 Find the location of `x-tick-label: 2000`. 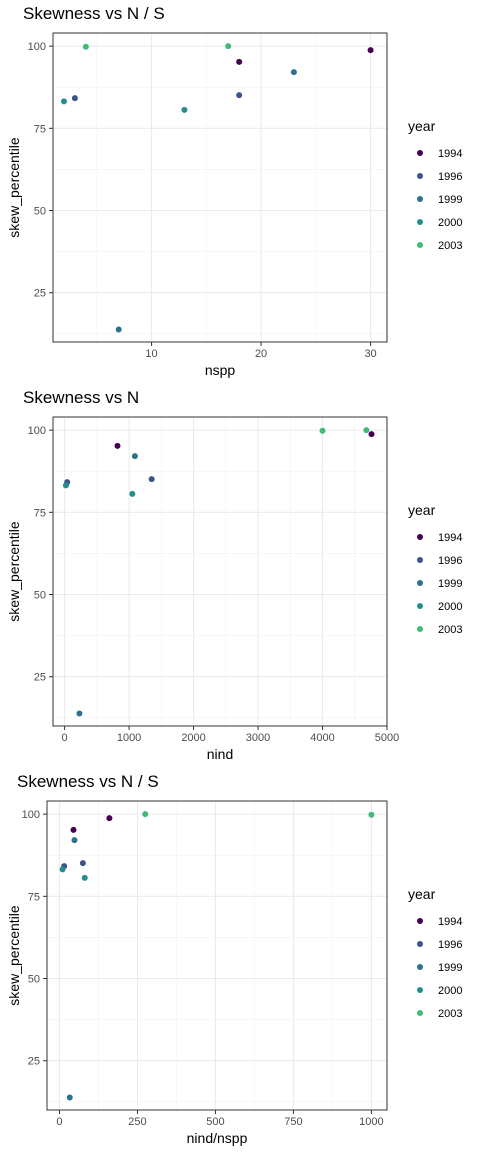

x-tick-label: 2000 is located at coordinates (193, 738).